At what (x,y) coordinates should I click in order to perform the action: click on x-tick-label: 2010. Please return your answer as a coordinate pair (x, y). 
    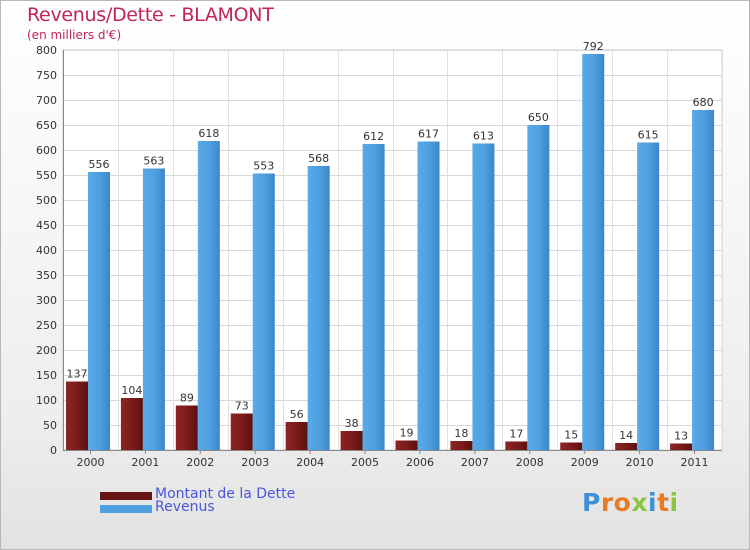
    Looking at the image, I should click on (640, 462).